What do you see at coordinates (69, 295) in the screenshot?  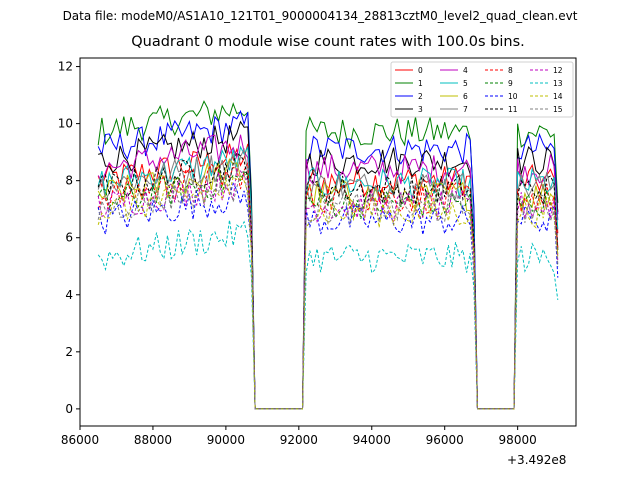 I see `y-tick-label-4: 4` at bounding box center [69, 295].